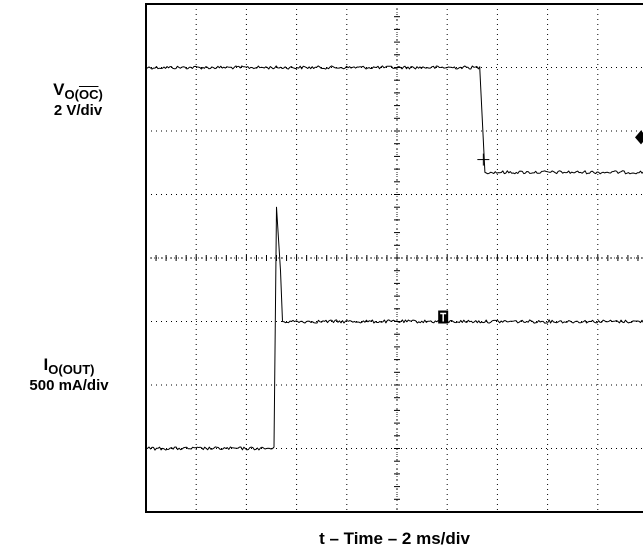 This screenshot has width=643, height=558. What do you see at coordinates (394, 538) in the screenshot?
I see `x-axis-label: t – Time – 2 ms/div` at bounding box center [394, 538].